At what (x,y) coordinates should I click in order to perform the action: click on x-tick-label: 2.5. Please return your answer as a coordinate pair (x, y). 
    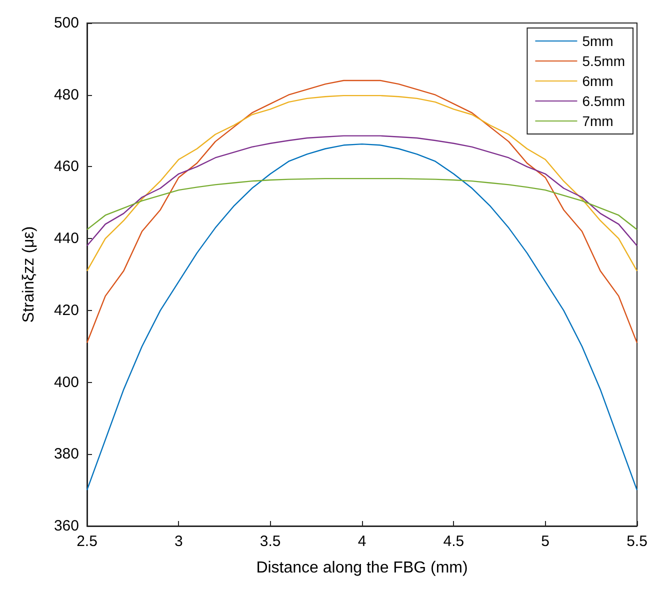
    Looking at the image, I should click on (87, 541).